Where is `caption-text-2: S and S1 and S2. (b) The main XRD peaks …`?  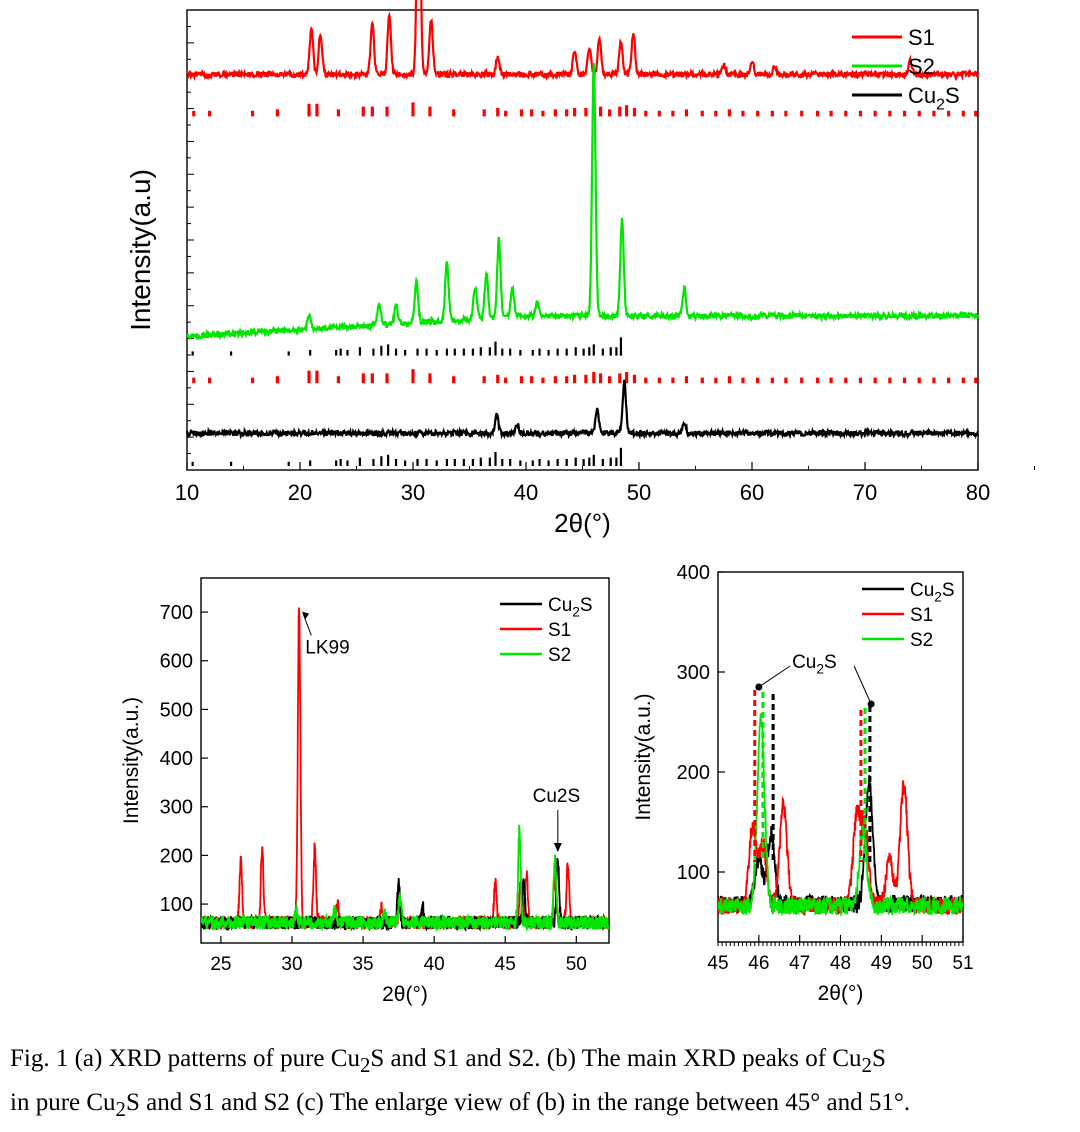 caption-text-2: S and S1 and S2. (b) The main XRD peaks … is located at coordinates (616, 1058).